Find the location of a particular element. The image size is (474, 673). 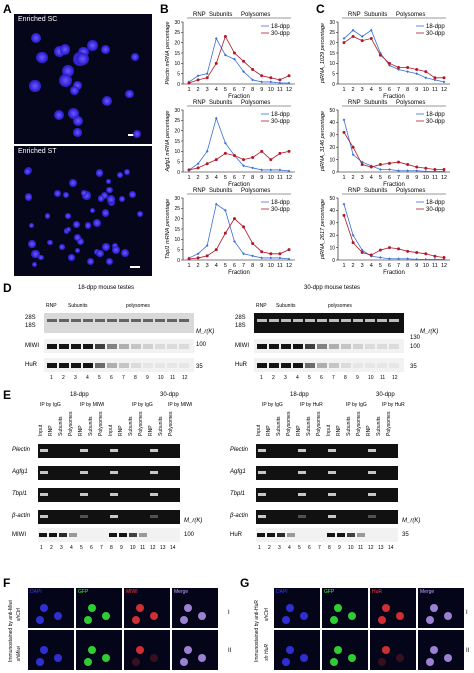

lane-number: 9 is located at coordinates (357, 378).